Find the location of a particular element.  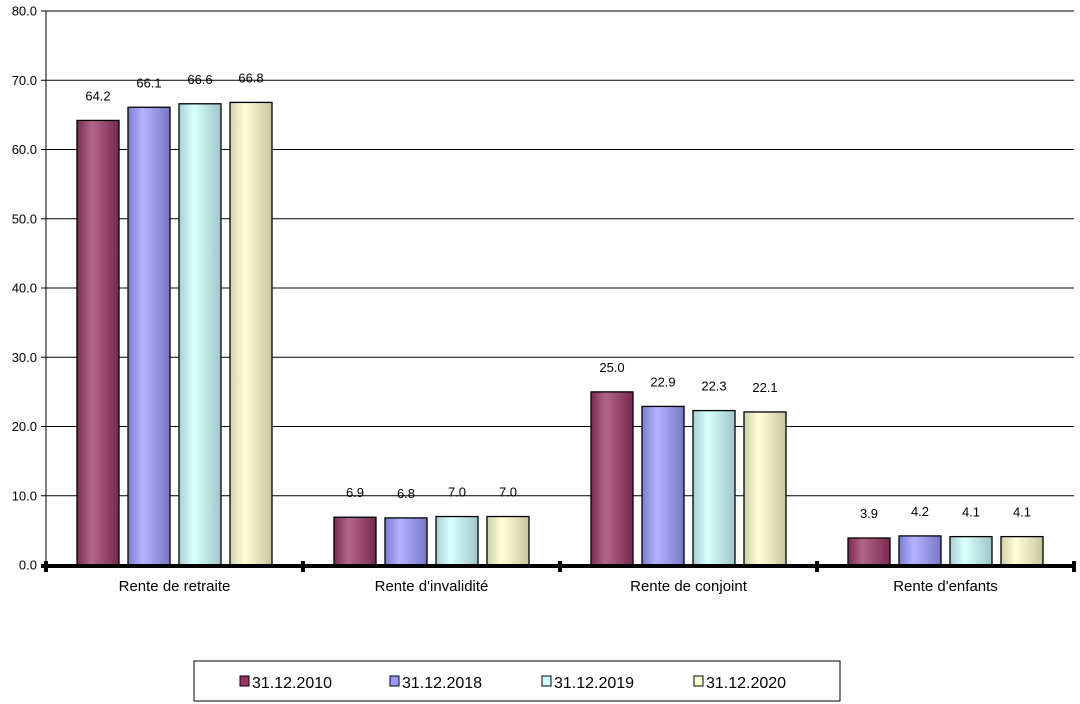

data-label: 66.1 is located at coordinates (148, 82).